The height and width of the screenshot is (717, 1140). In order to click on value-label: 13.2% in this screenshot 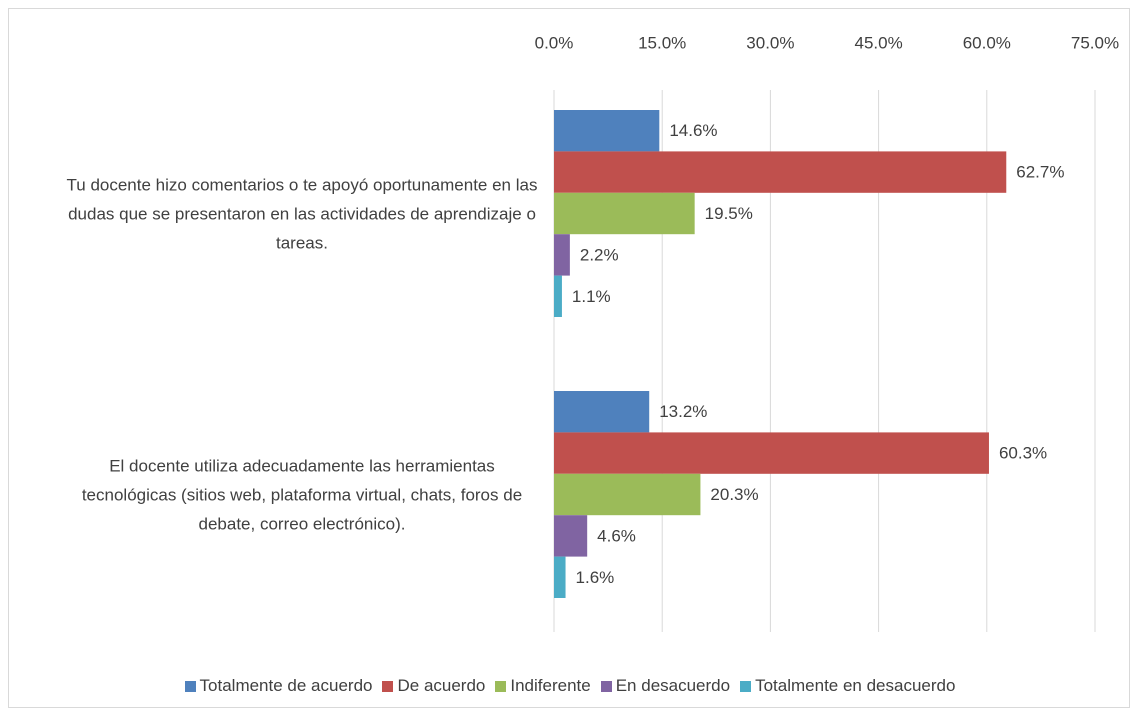, I will do `click(683, 411)`.